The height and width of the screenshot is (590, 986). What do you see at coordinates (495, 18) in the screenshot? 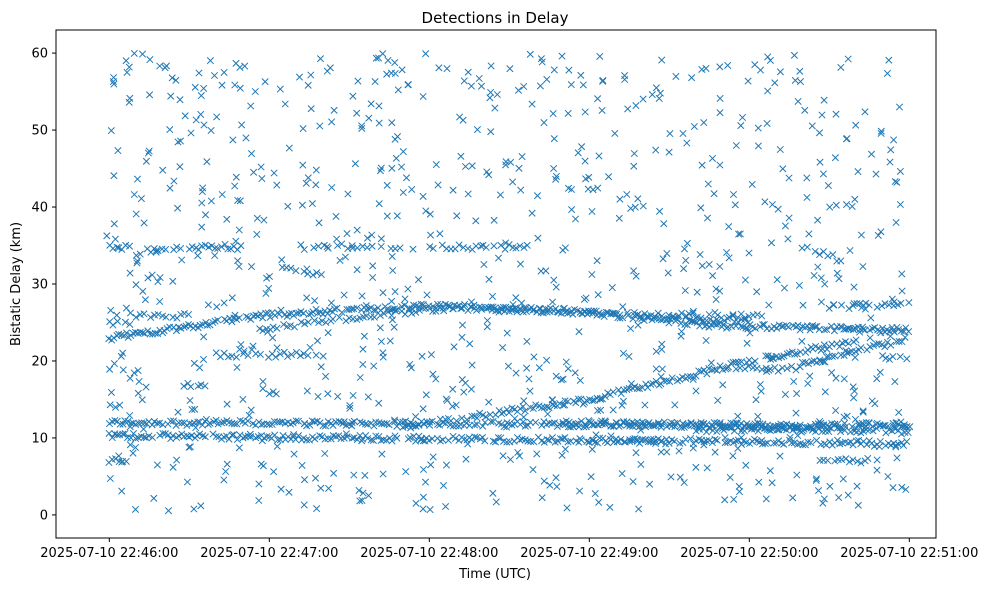
I see `chart-title: Detections in Delay` at bounding box center [495, 18].